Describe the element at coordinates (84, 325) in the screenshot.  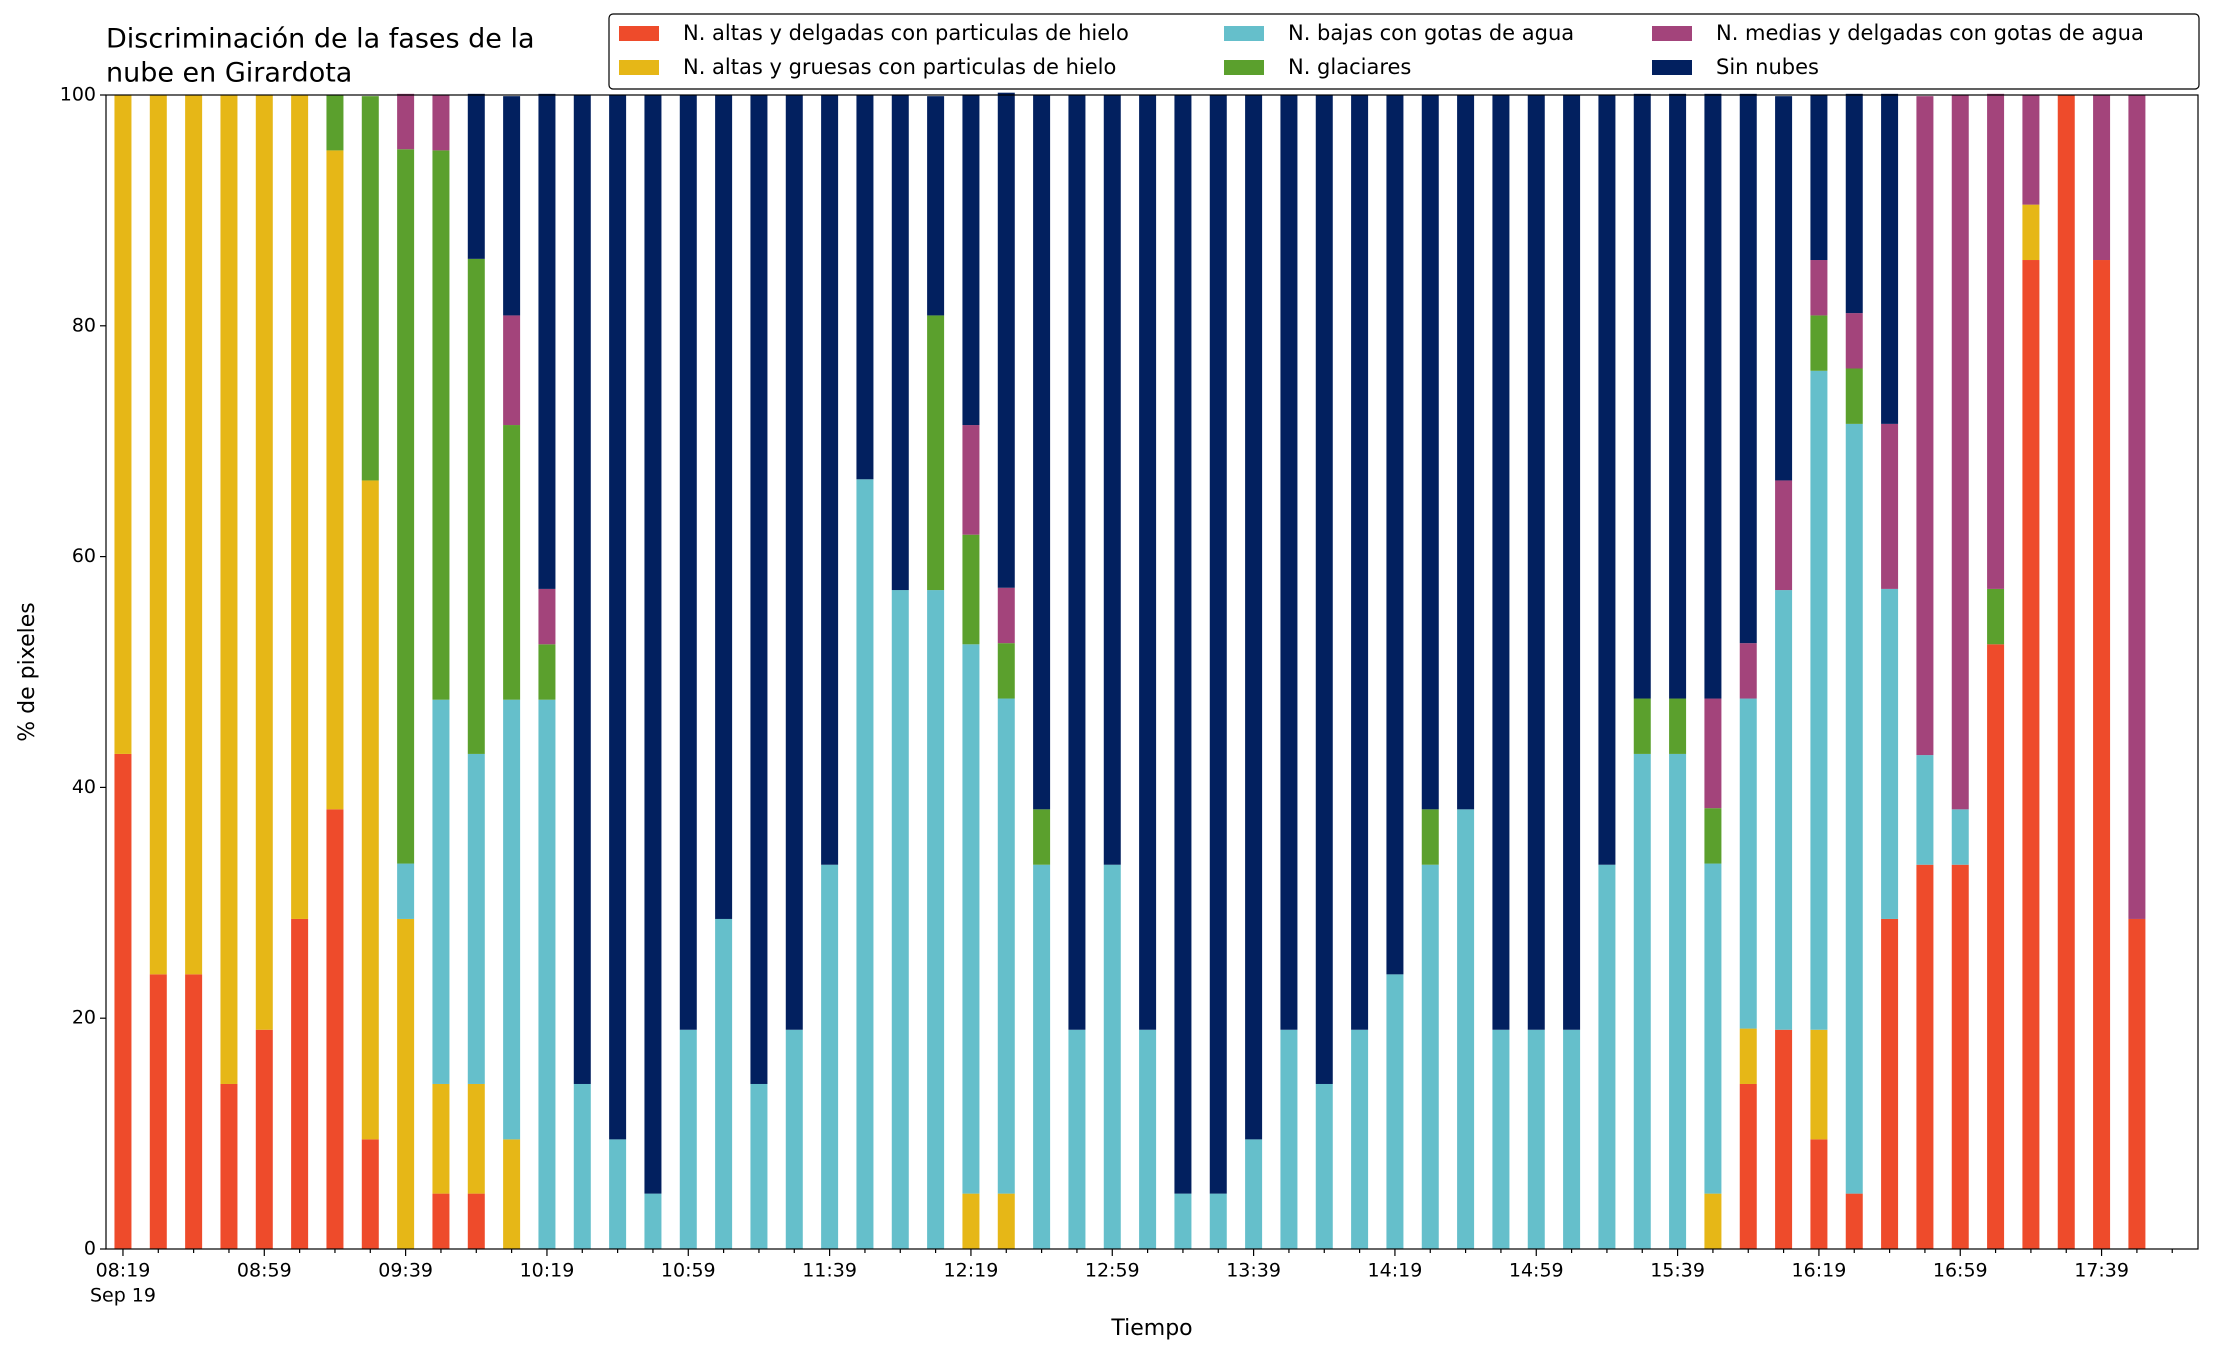
I see `y-tick-label: 80` at that location.